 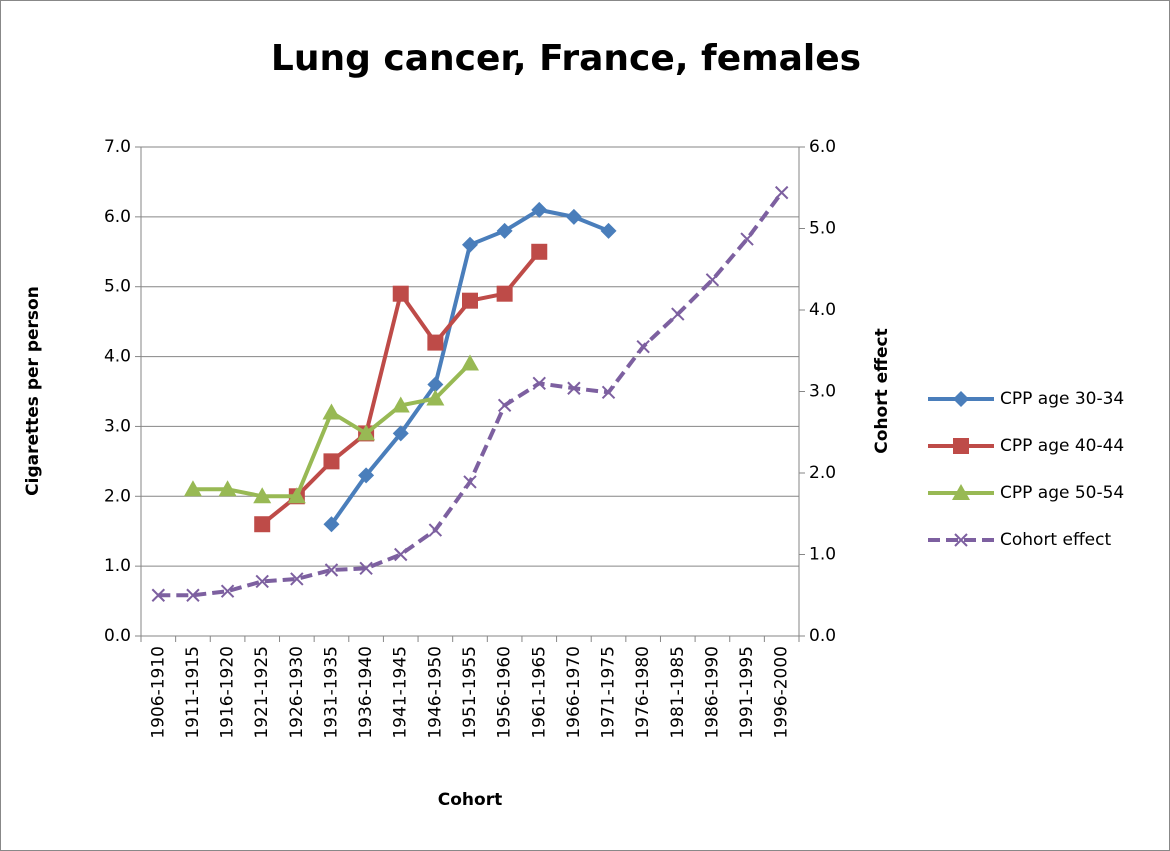 What do you see at coordinates (228, 692) in the screenshot?
I see `x-tick-label: 1916-1920` at bounding box center [228, 692].